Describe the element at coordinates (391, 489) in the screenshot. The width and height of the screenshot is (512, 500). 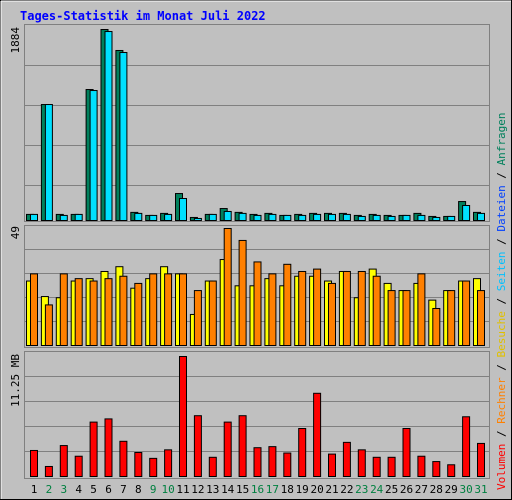
I see `x-tick-label: 25` at that location.